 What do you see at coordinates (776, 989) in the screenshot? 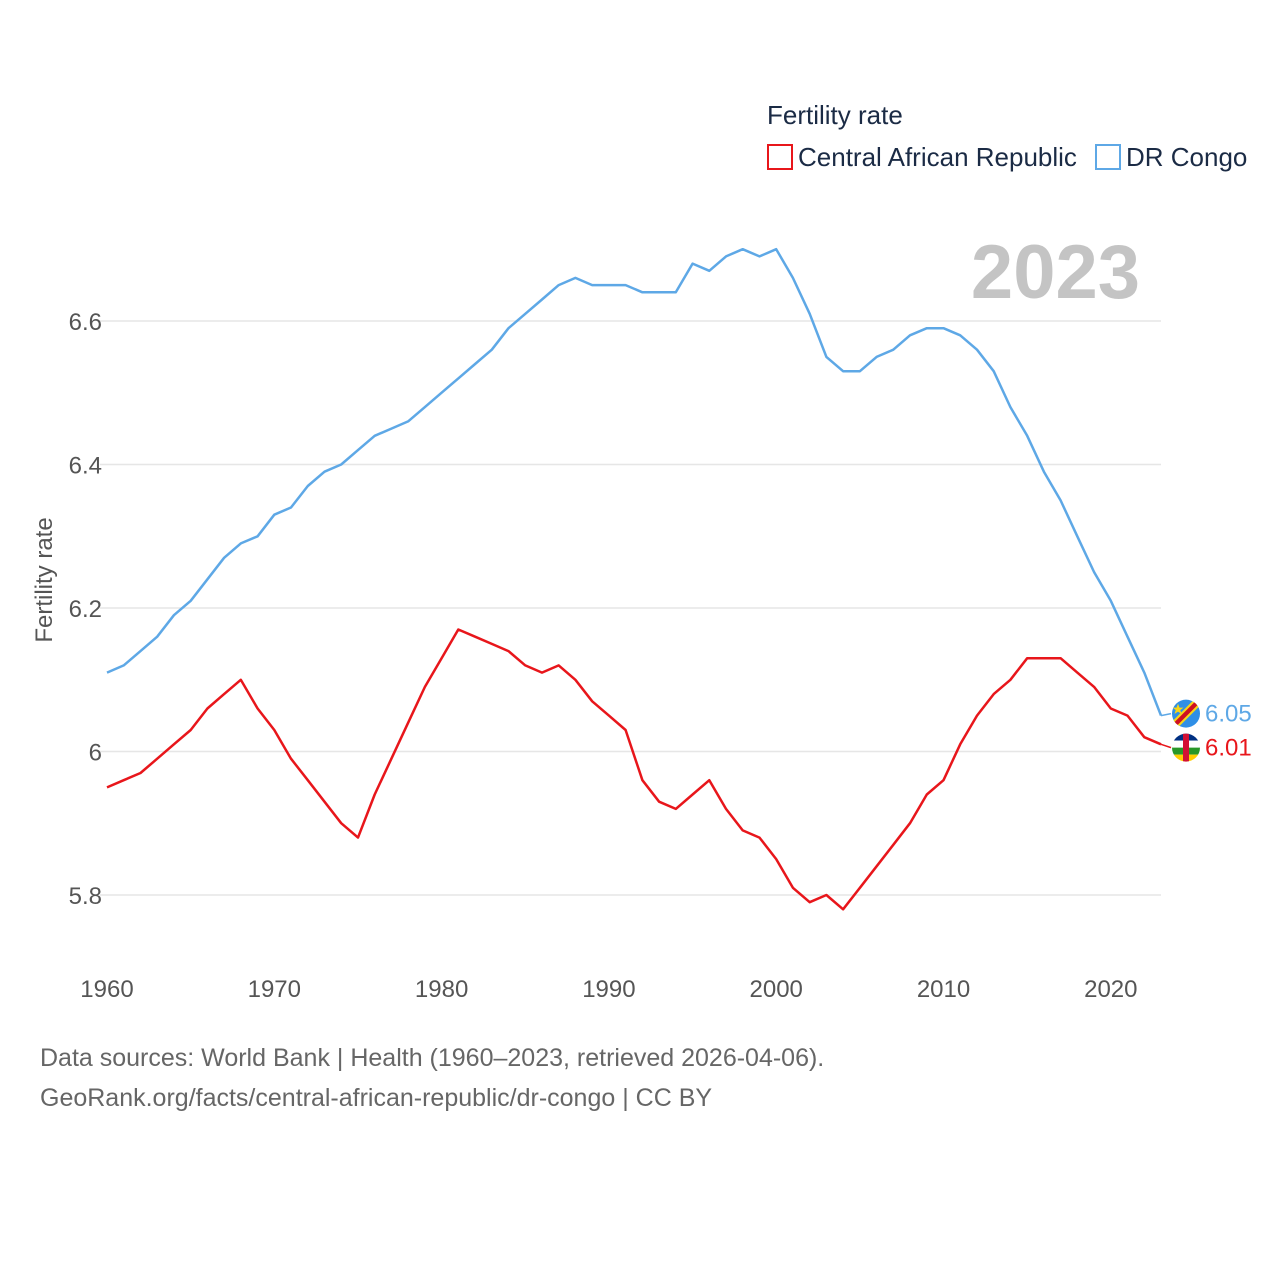
I see `x-tick-label: 2000` at bounding box center [776, 989].